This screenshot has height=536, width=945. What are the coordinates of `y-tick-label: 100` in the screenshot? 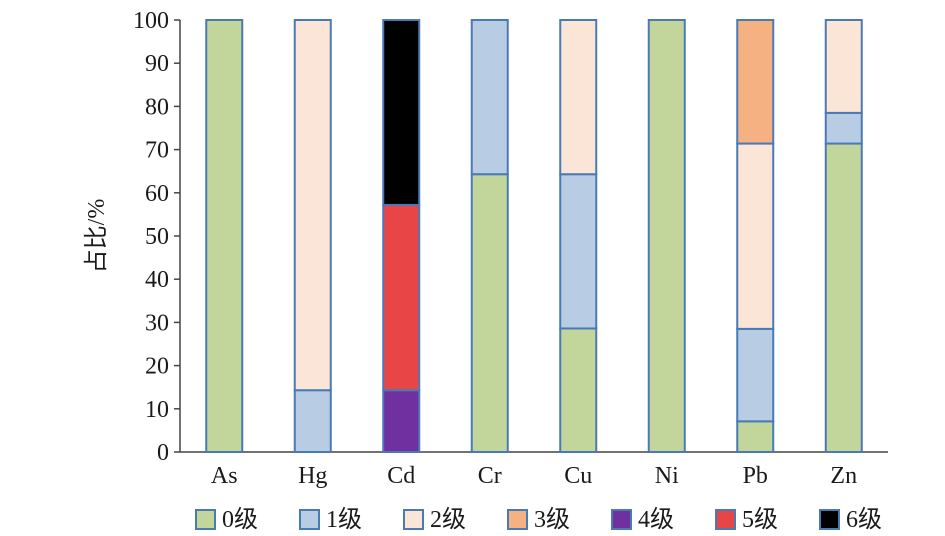 It's located at (151, 21).